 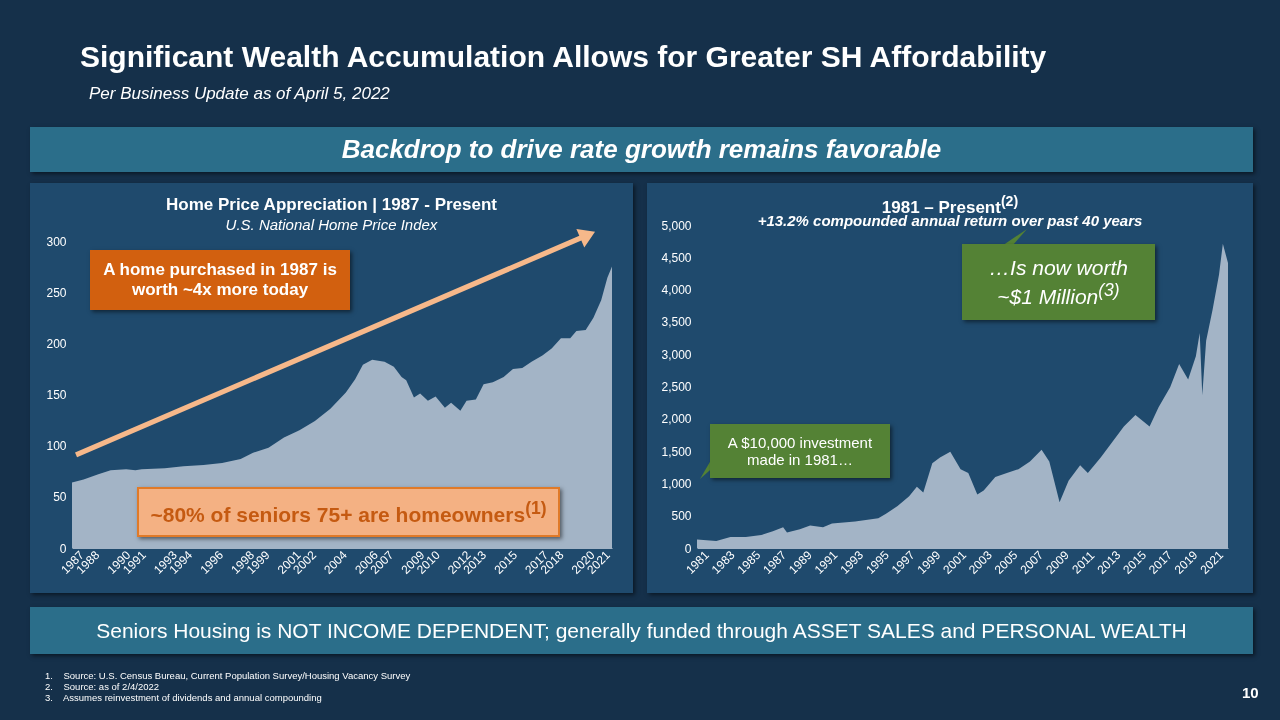 What do you see at coordinates (641, 149) in the screenshot?
I see `text: Backdrop to drive rate growth remains favorable` at bounding box center [641, 149].